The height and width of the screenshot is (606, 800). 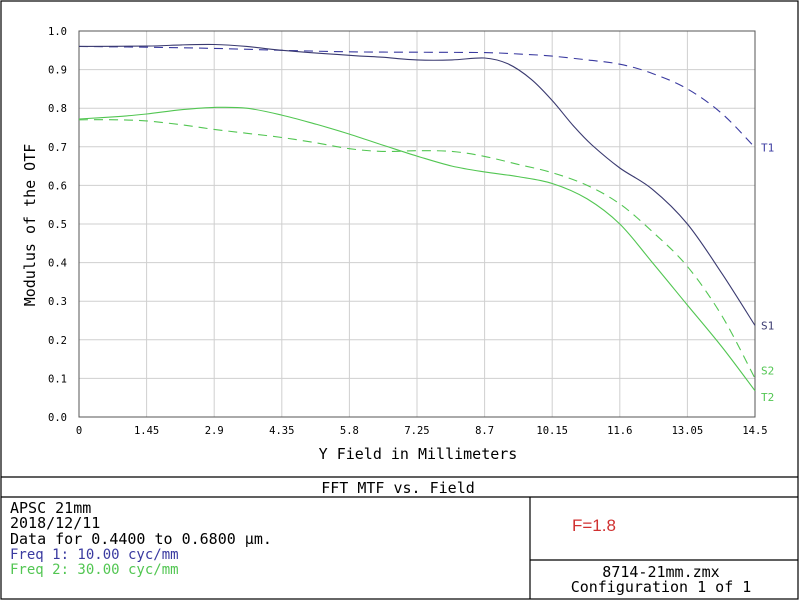 I want to click on y-tick-label: 0.9, so click(x=57, y=71).